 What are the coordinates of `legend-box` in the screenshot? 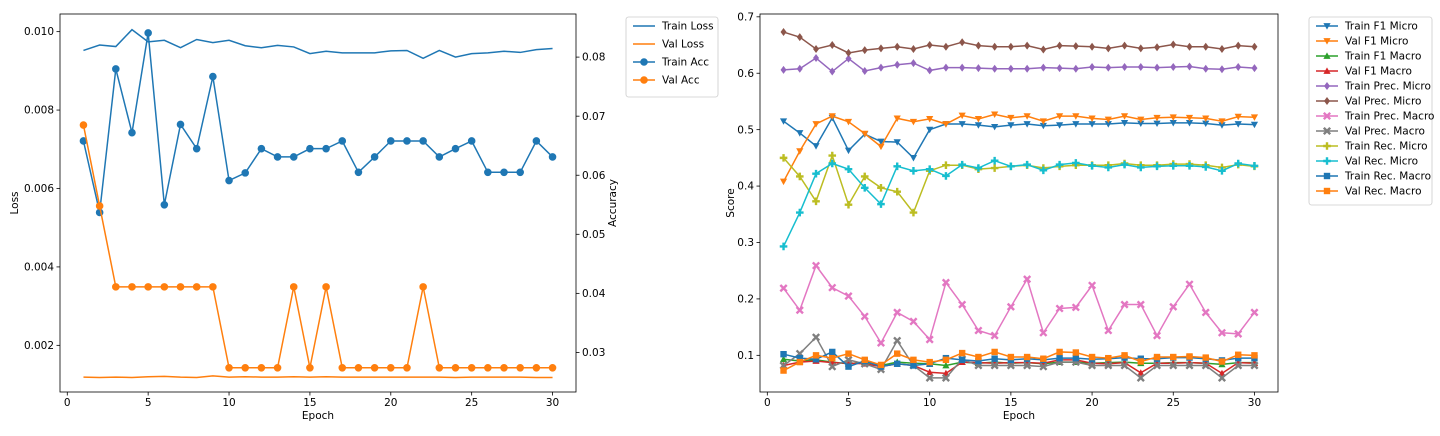 It's located at (1370, 111).